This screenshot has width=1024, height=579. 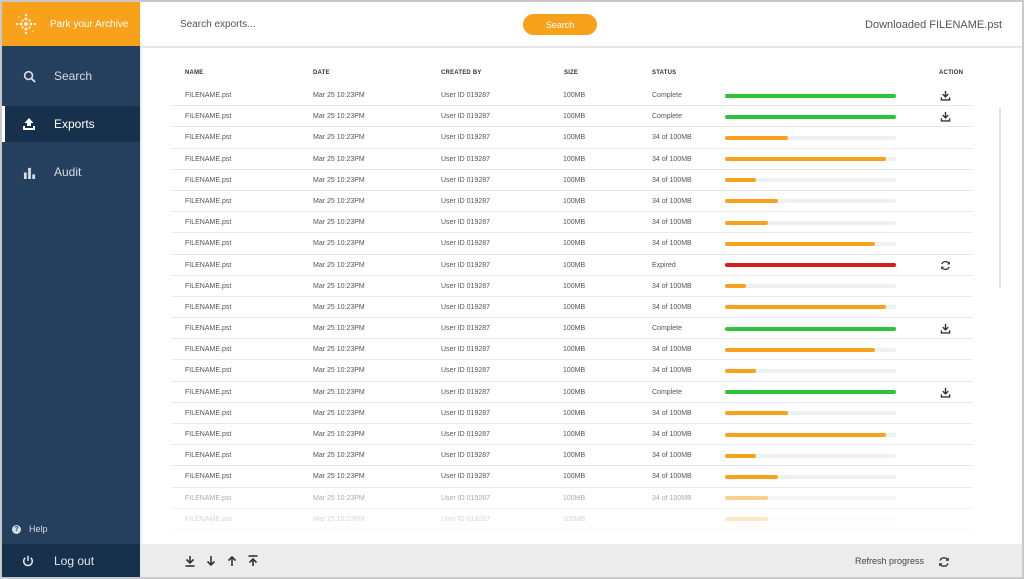 I want to click on column-header-status: STATUS, so click(x=664, y=73).